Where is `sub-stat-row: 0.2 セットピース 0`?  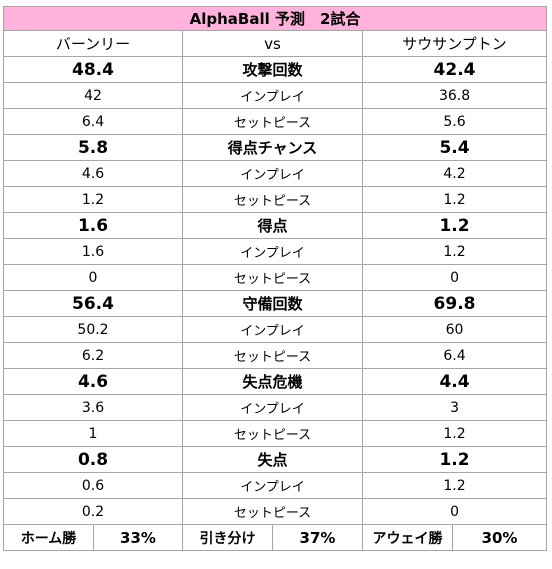 sub-stat-row: 0.2 セットピース 0 is located at coordinates (275, 511).